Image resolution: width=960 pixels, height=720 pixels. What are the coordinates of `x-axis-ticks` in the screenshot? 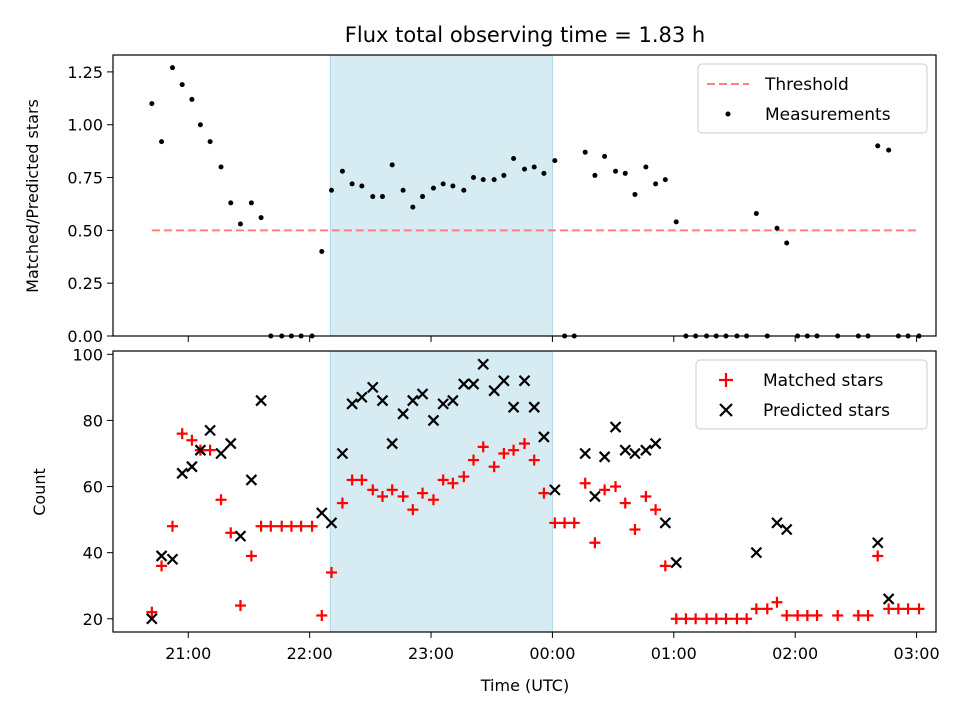 It's located at (552, 339).